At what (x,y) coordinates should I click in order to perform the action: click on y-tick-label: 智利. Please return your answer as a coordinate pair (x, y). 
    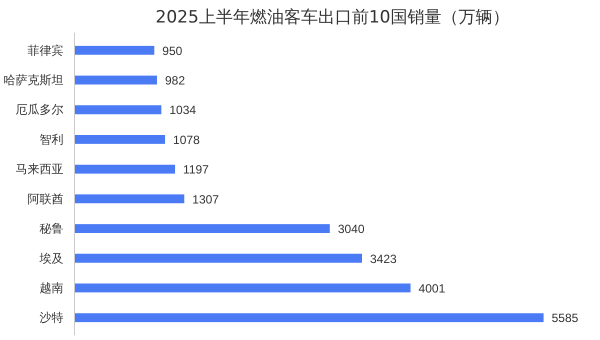
    Looking at the image, I should click on (52, 139).